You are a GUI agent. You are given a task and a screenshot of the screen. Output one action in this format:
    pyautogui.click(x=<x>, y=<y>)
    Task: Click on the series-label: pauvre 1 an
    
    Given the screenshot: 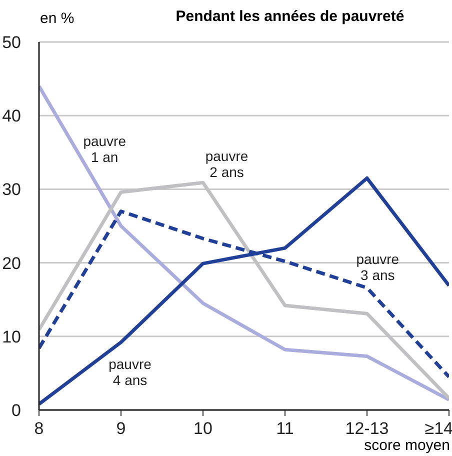 What is the action you would take?
    pyautogui.click(x=104, y=149)
    